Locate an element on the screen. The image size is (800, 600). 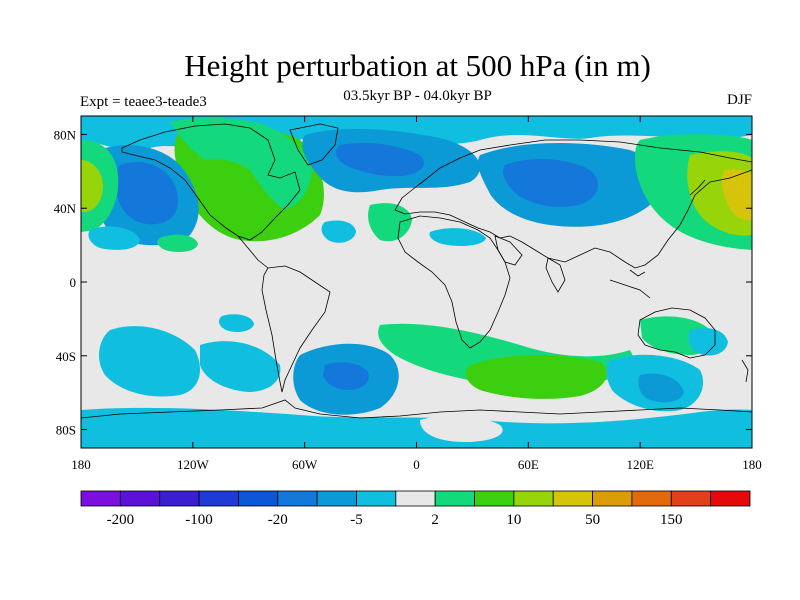
coastline-antarctica is located at coordinates (416, 409).